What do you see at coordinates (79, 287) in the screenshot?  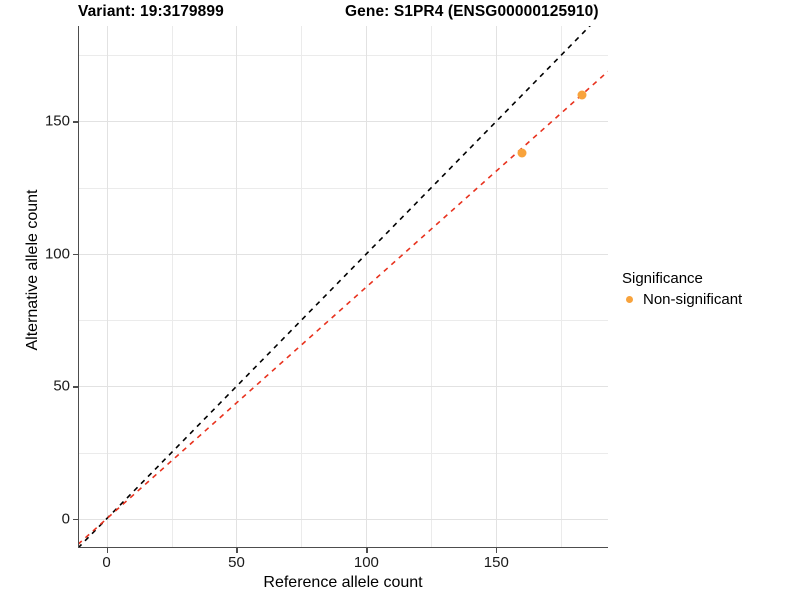 I see `y-axis-line` at bounding box center [79, 287].